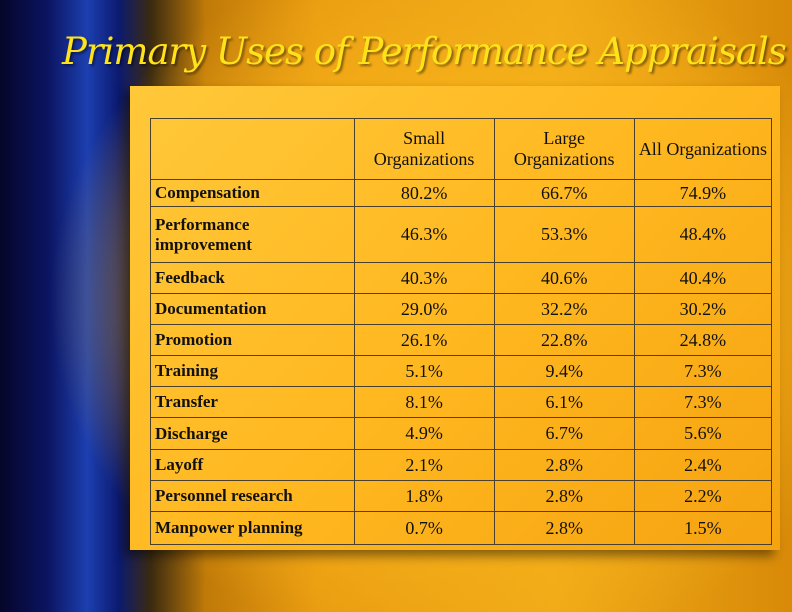  What do you see at coordinates (564, 433) in the screenshot?
I see `cell-value: 6.7%` at bounding box center [564, 433].